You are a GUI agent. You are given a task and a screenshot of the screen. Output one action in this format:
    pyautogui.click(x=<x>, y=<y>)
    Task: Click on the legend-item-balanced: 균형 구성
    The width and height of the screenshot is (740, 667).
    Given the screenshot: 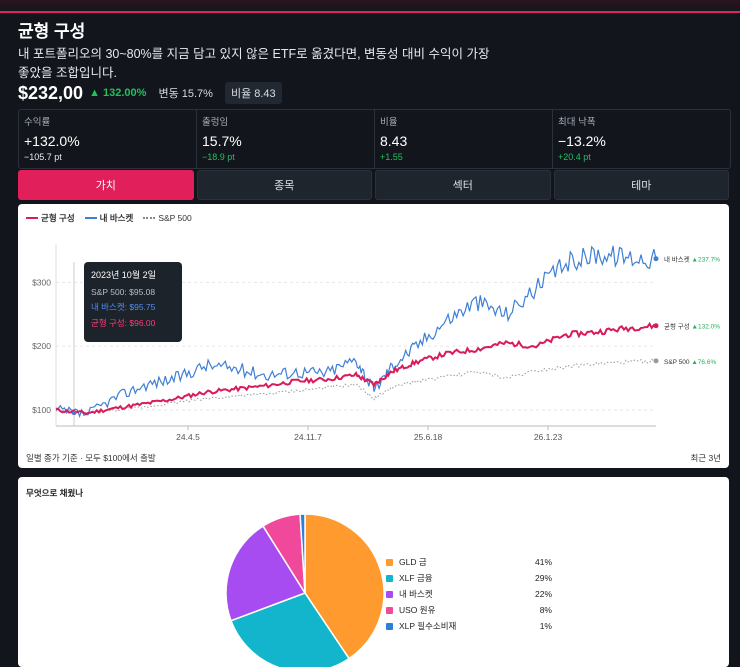 What is the action you would take?
    pyautogui.click(x=50, y=218)
    